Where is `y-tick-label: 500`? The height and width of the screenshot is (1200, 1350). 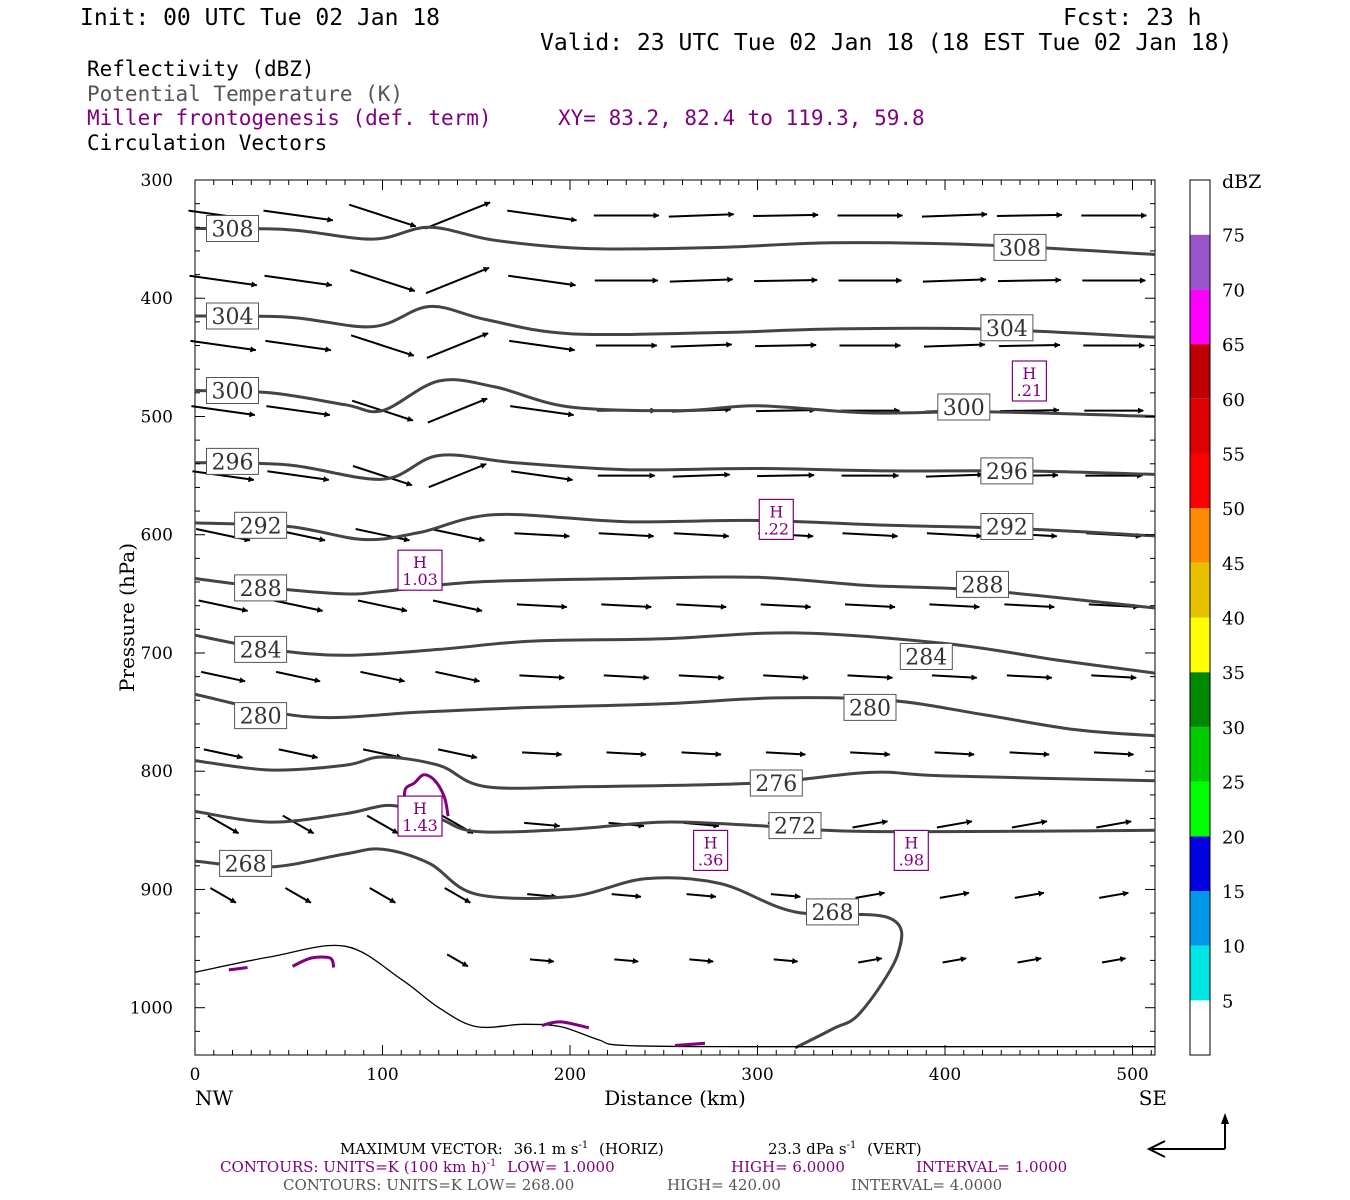 y-tick-label: 500 is located at coordinates (157, 417).